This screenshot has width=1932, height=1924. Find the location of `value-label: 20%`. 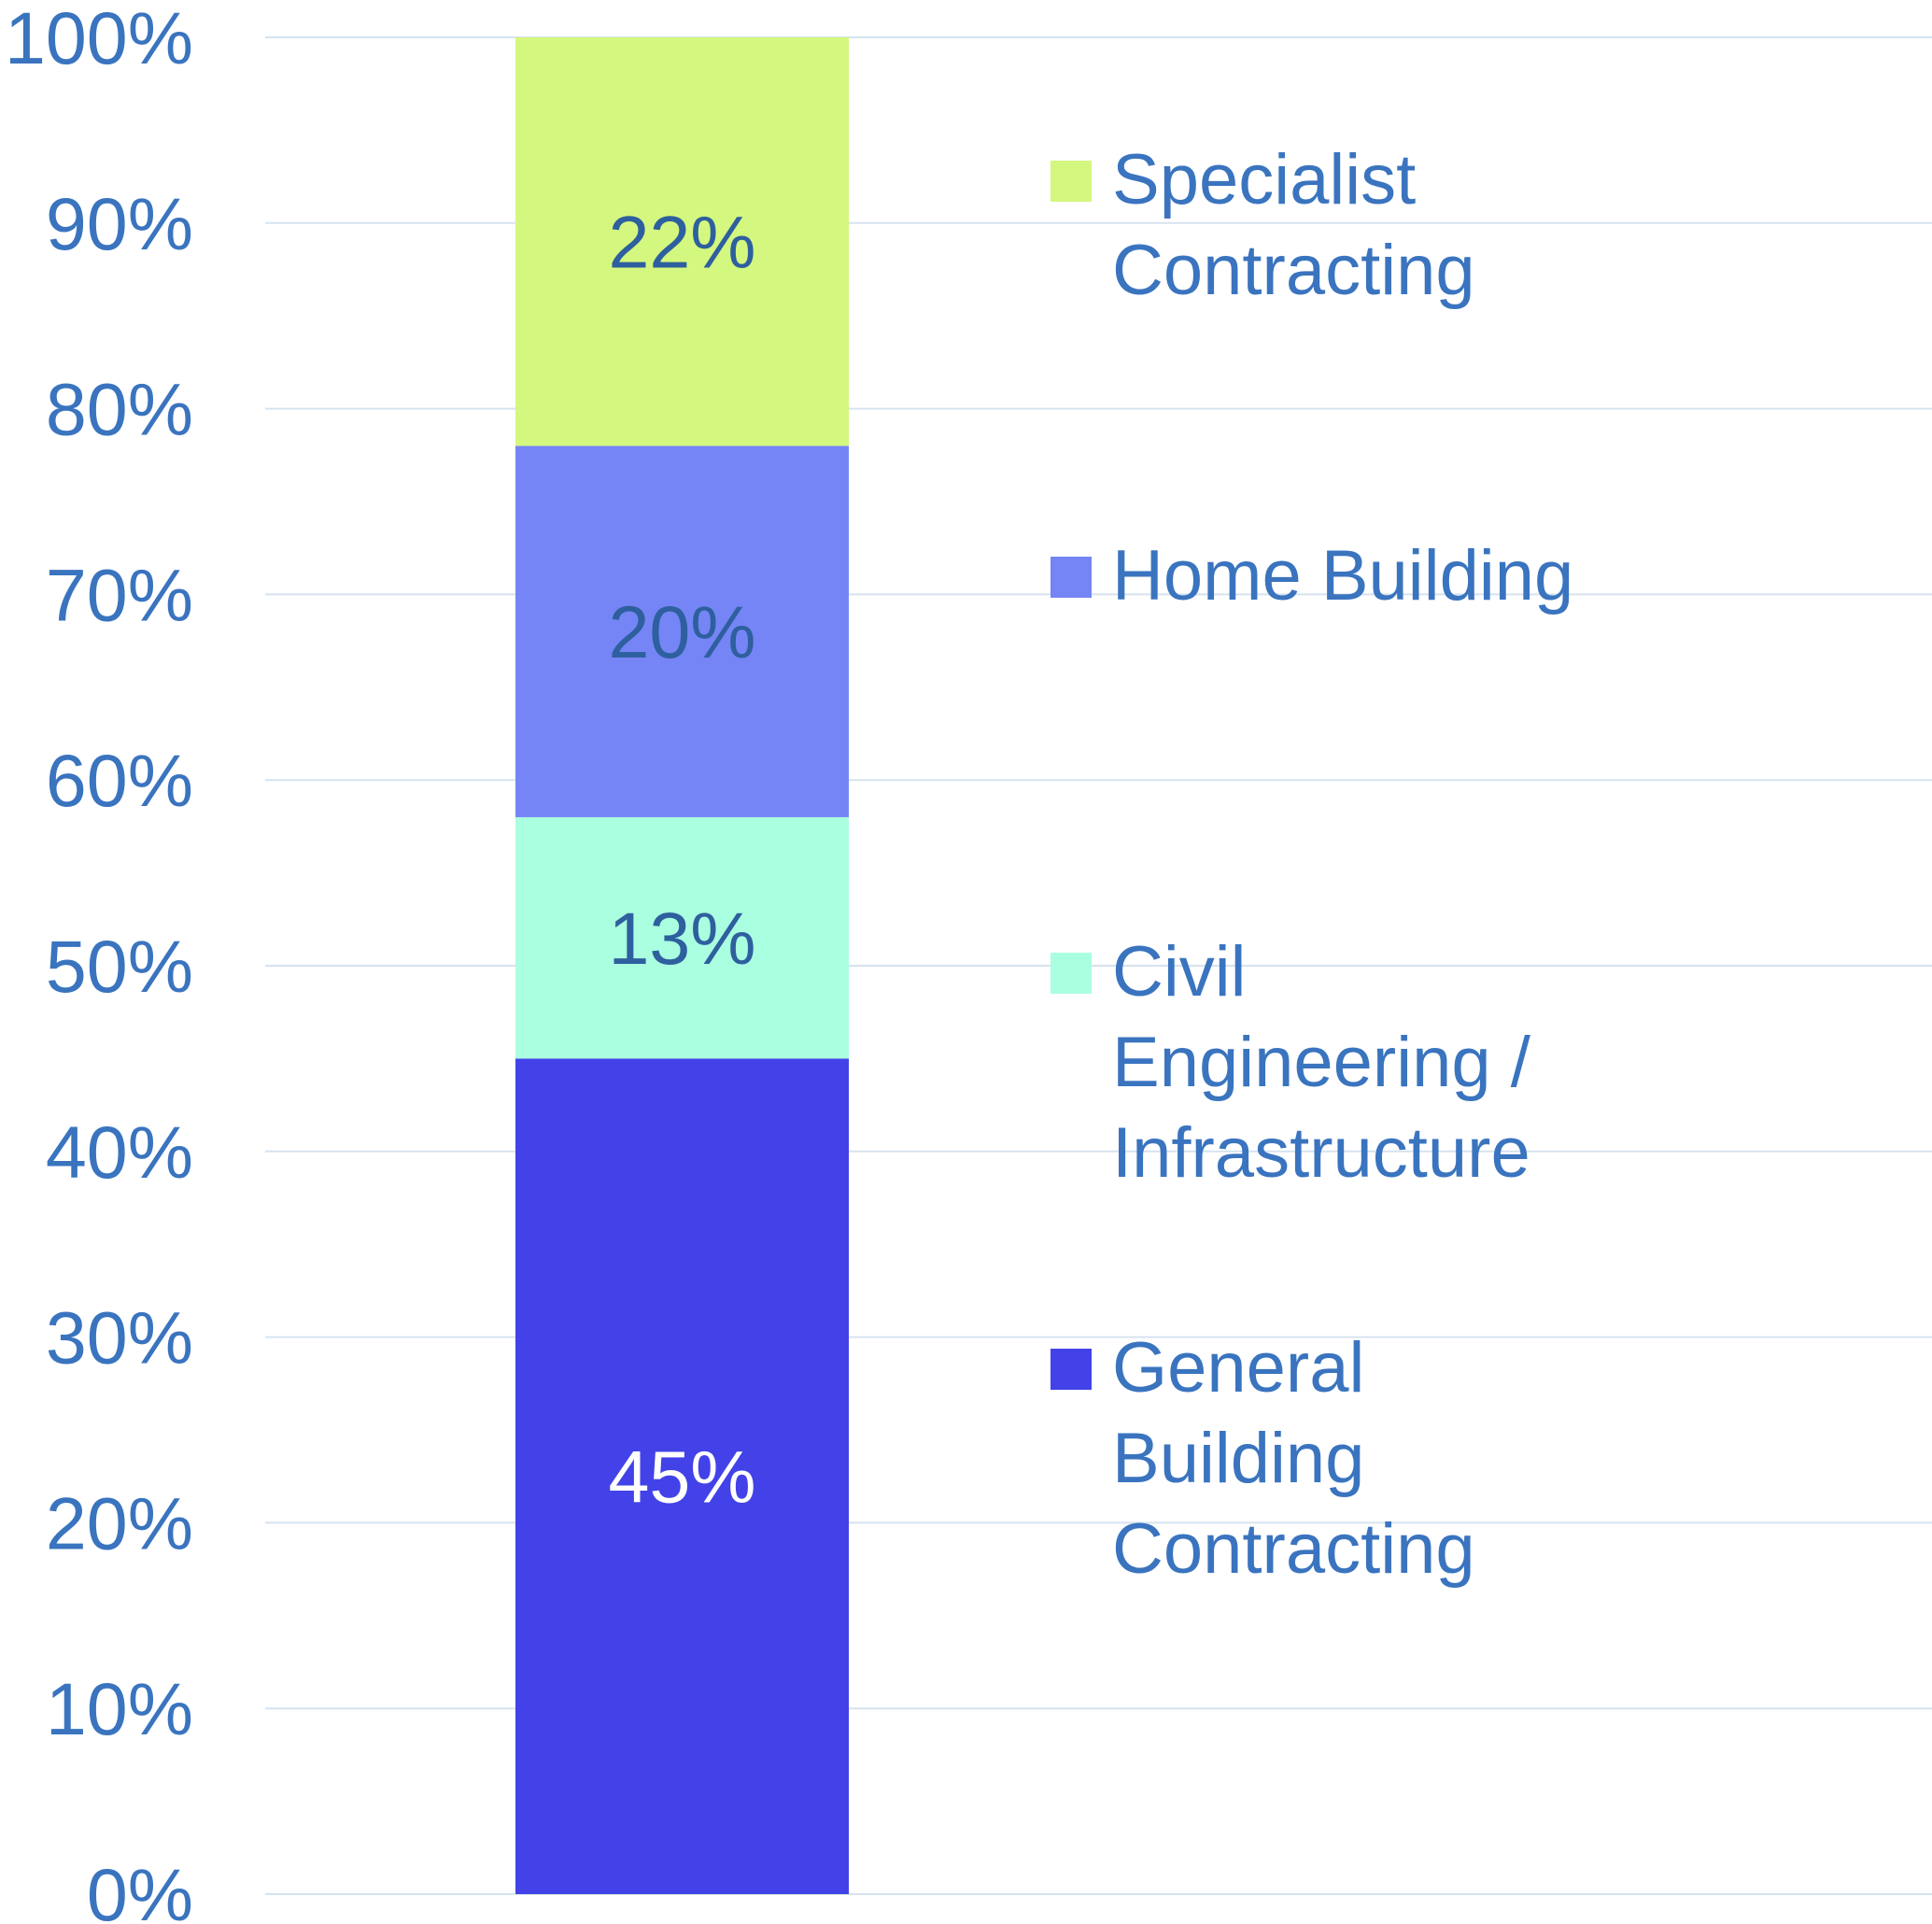

value-label: 20% is located at coordinates (681, 631).